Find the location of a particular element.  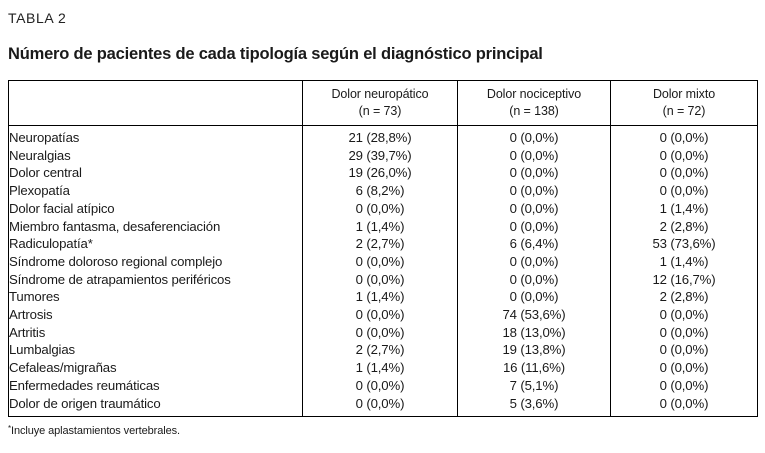

table-number-label: TABLA 2 is located at coordinates (37, 18).